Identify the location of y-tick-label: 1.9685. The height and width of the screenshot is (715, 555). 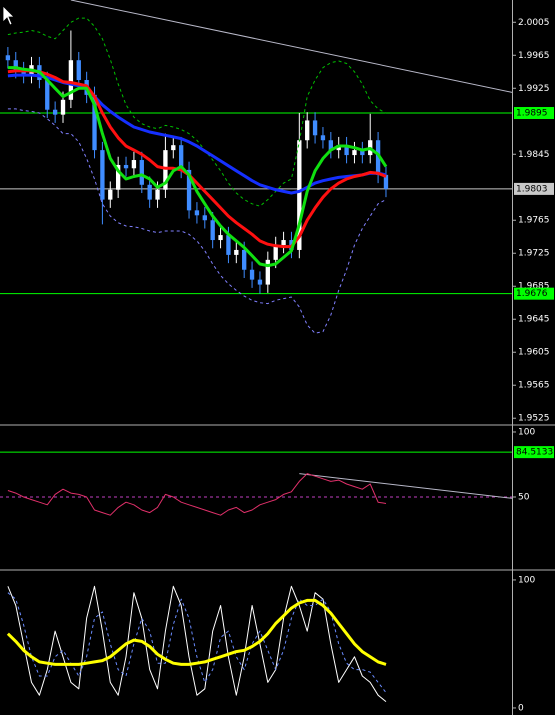
(534, 287).